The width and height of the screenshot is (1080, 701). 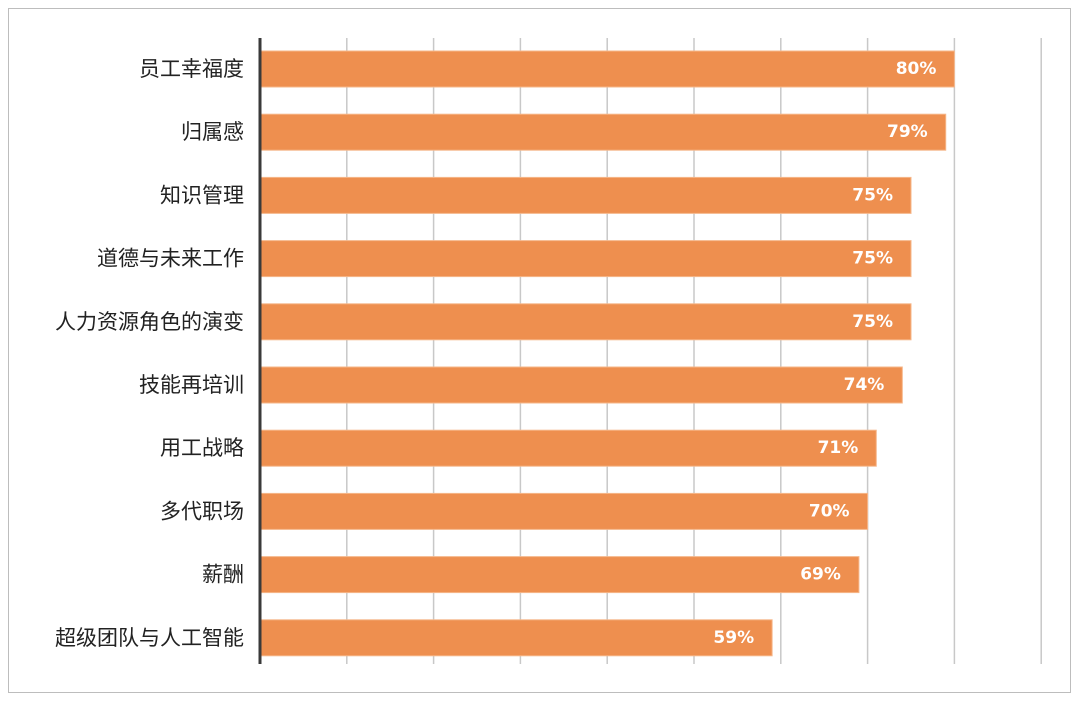 What do you see at coordinates (829, 511) in the screenshot?
I see `data-label: 70%` at bounding box center [829, 511].